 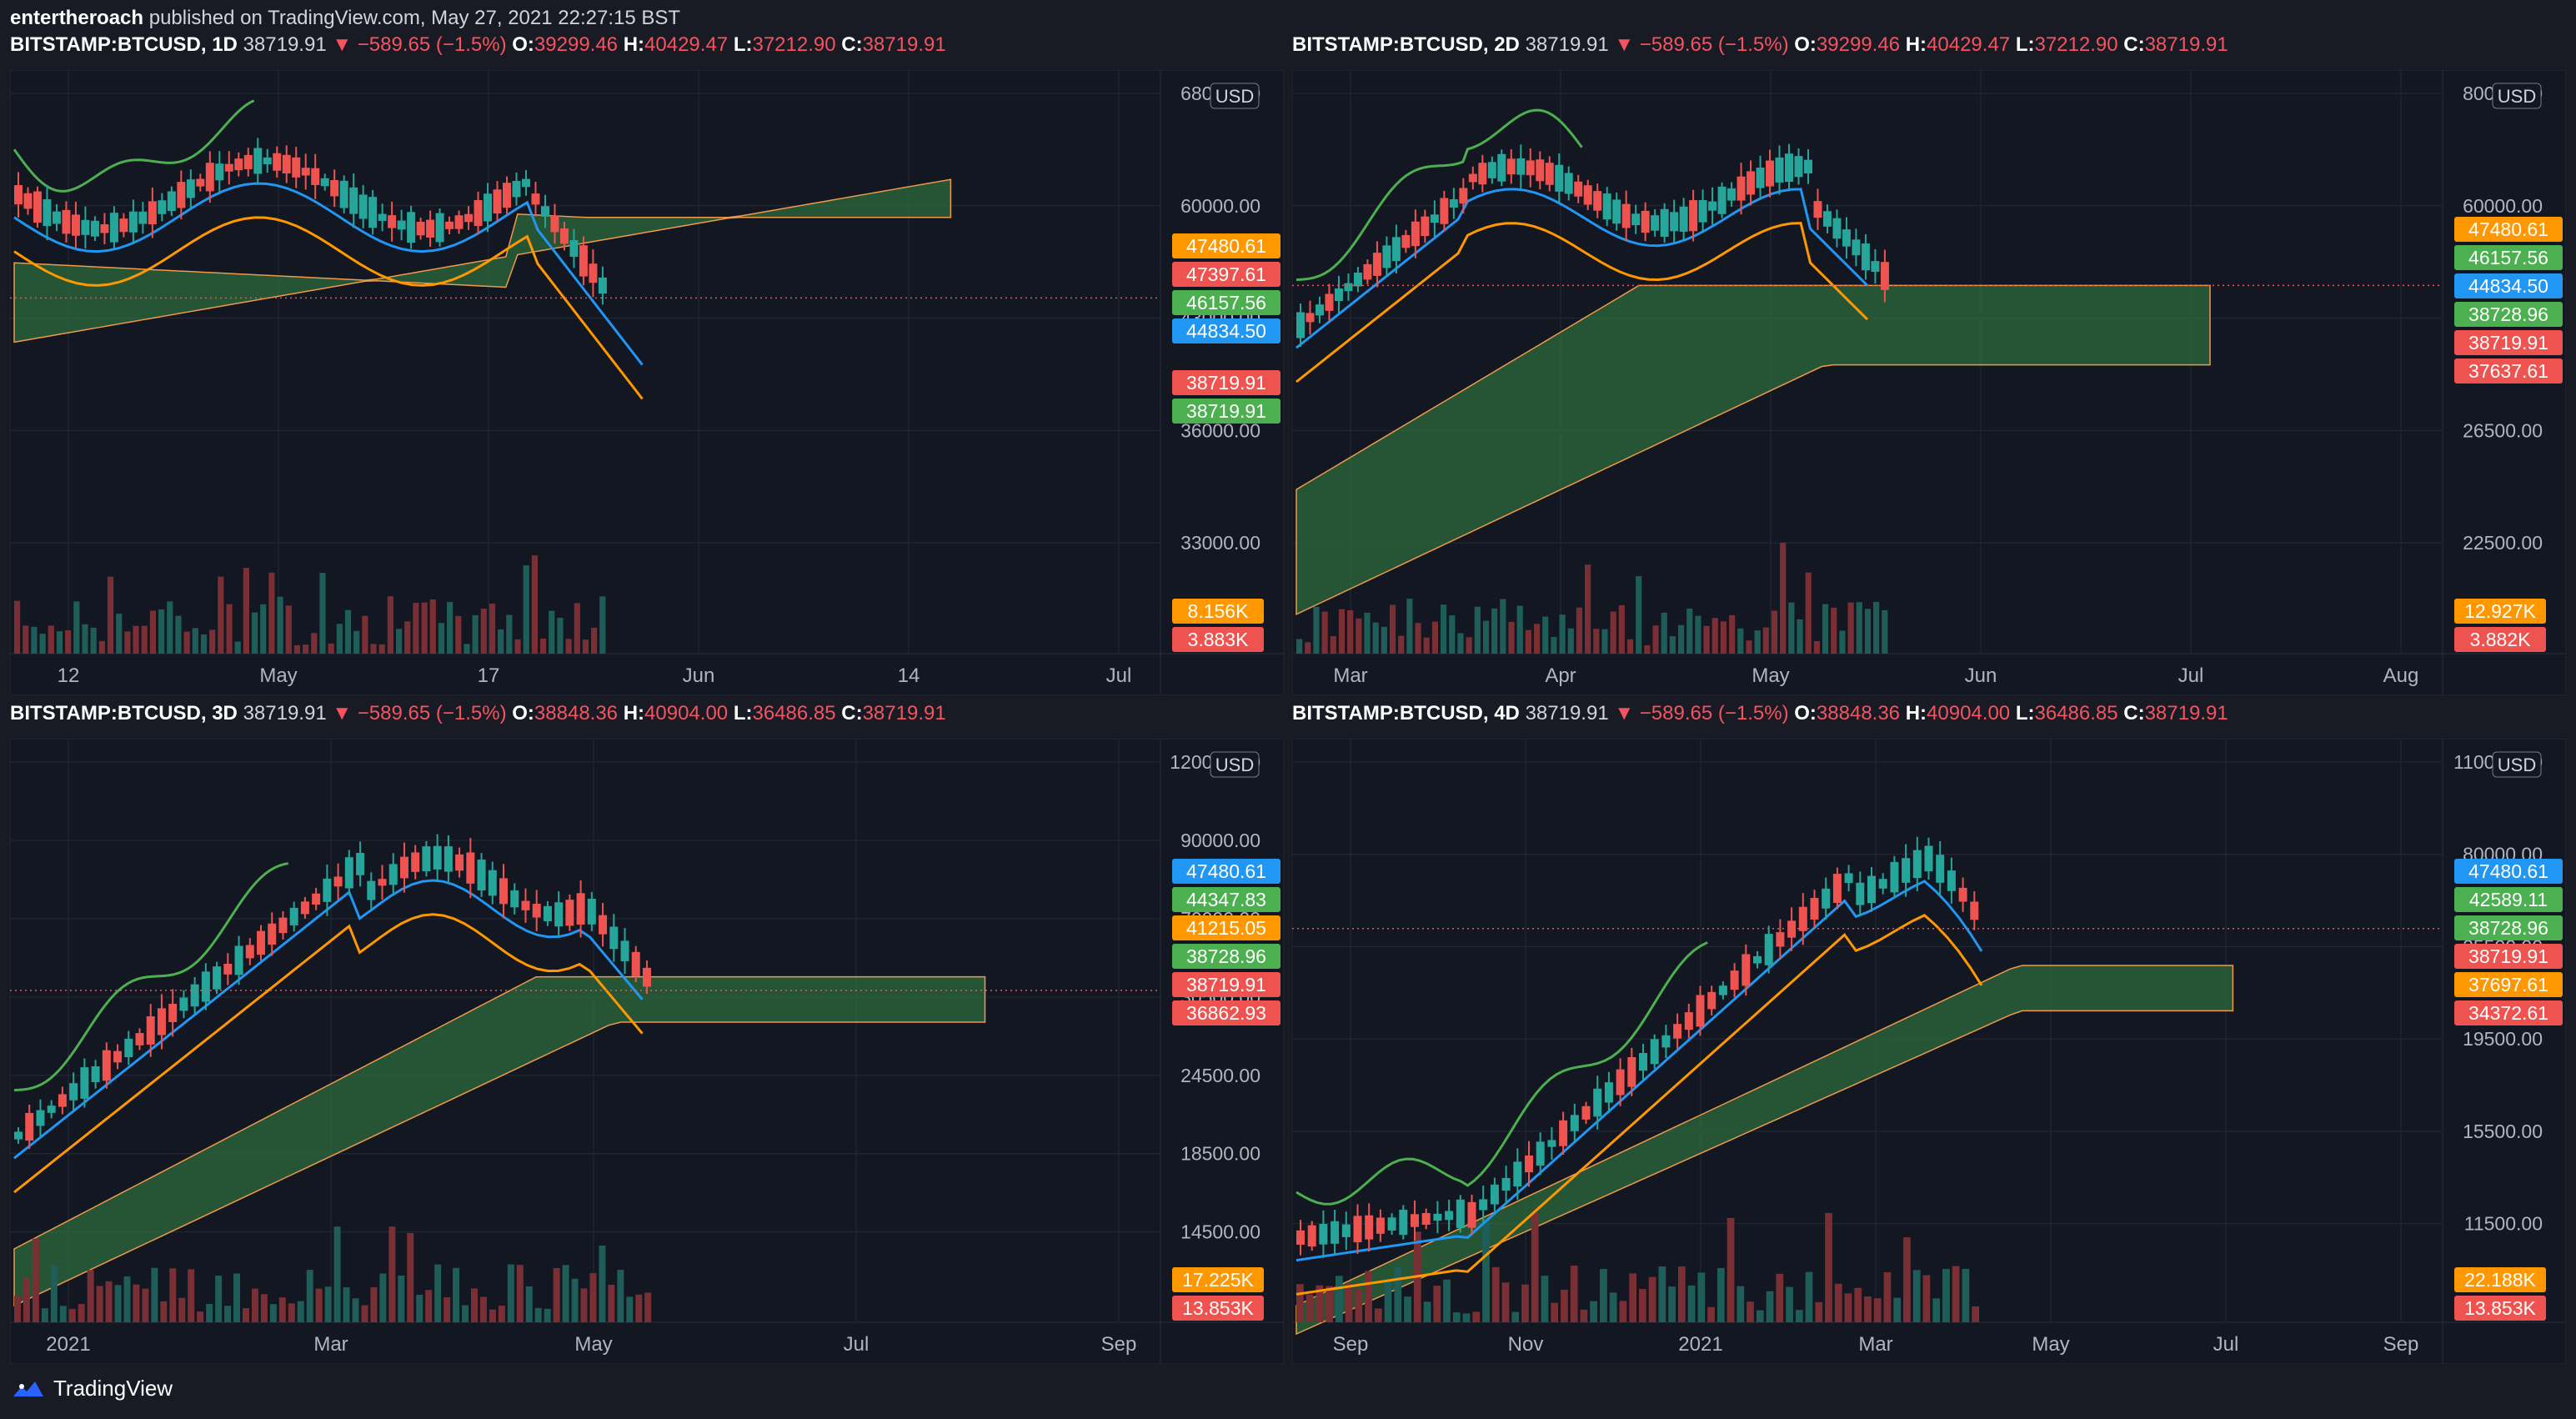 What do you see at coordinates (1218, 1280) in the screenshot?
I see `volume-label-text: 17.225K` at bounding box center [1218, 1280].